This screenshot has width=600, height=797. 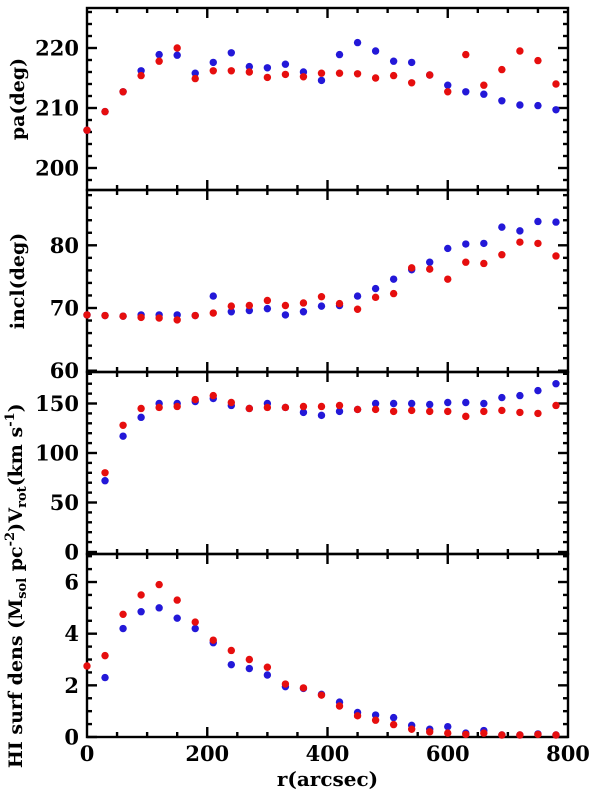 What do you see at coordinates (57, 478) in the screenshot?
I see `y-tick-labels: 0 50 100 150` at bounding box center [57, 478].